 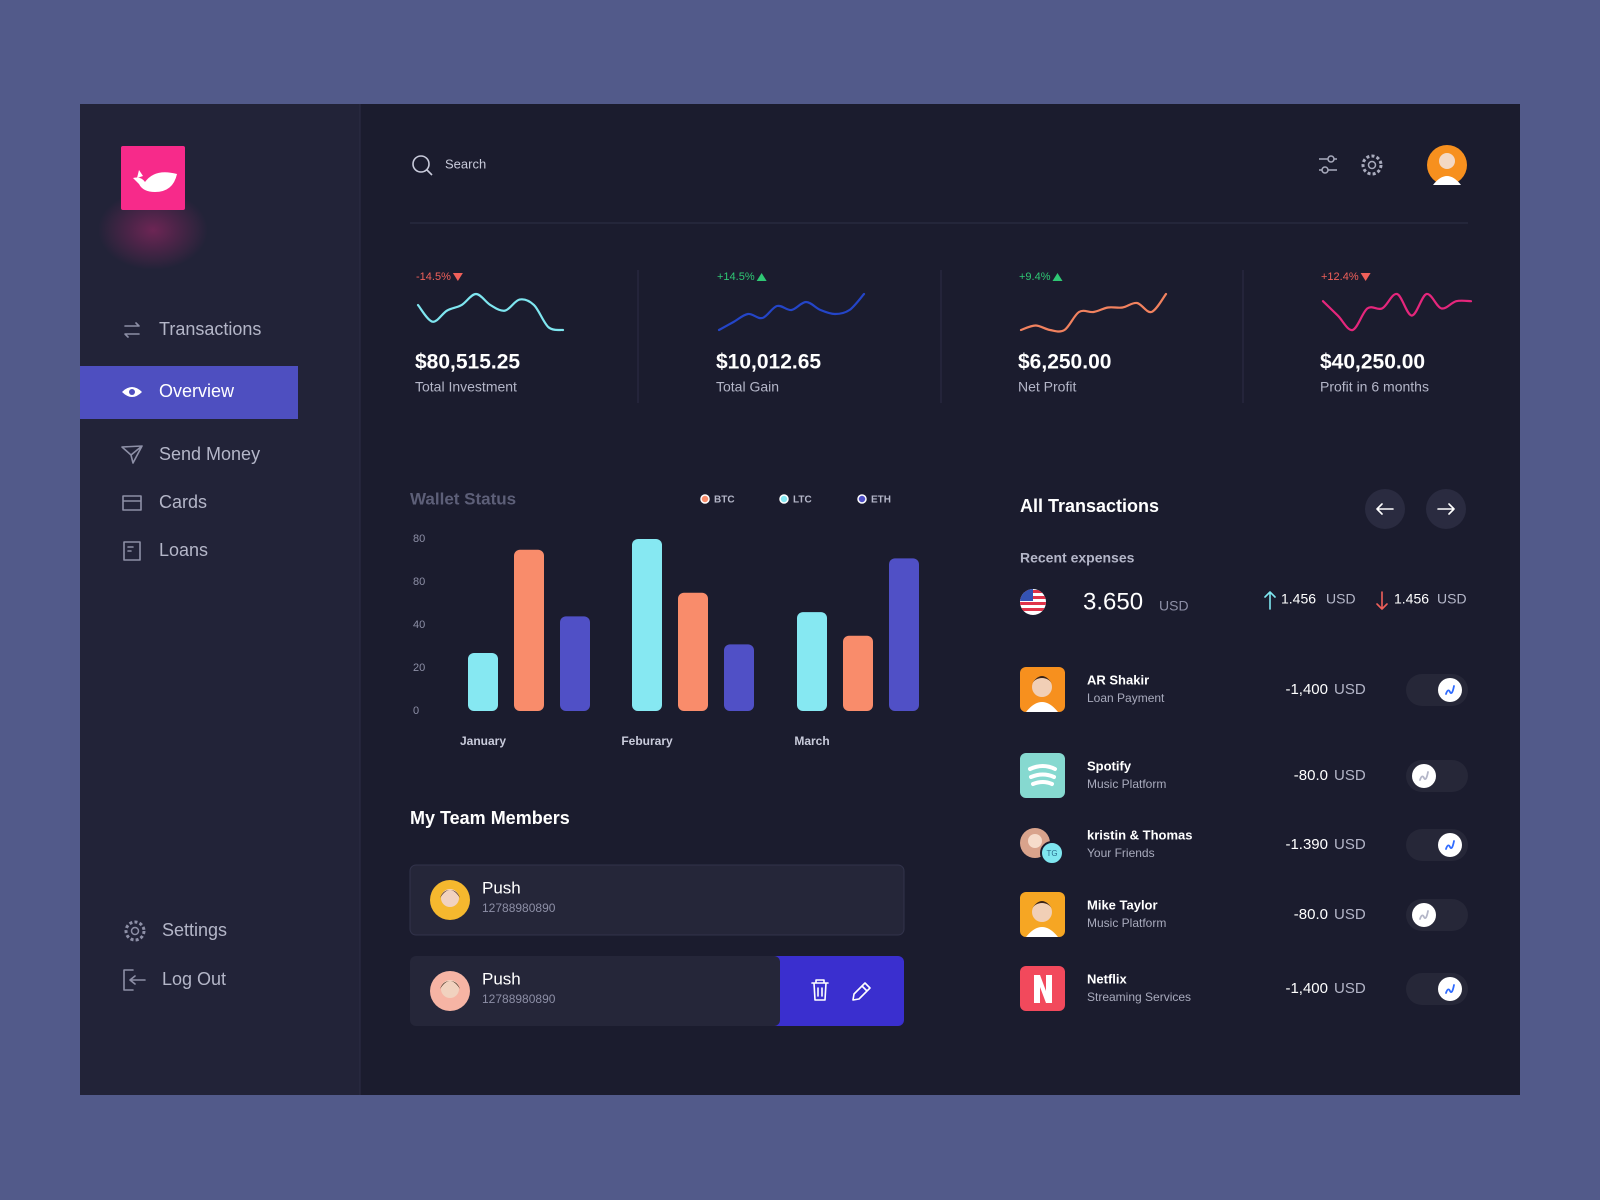 What do you see at coordinates (1047, 387) in the screenshot?
I see `stat-label: Net Profit` at bounding box center [1047, 387].